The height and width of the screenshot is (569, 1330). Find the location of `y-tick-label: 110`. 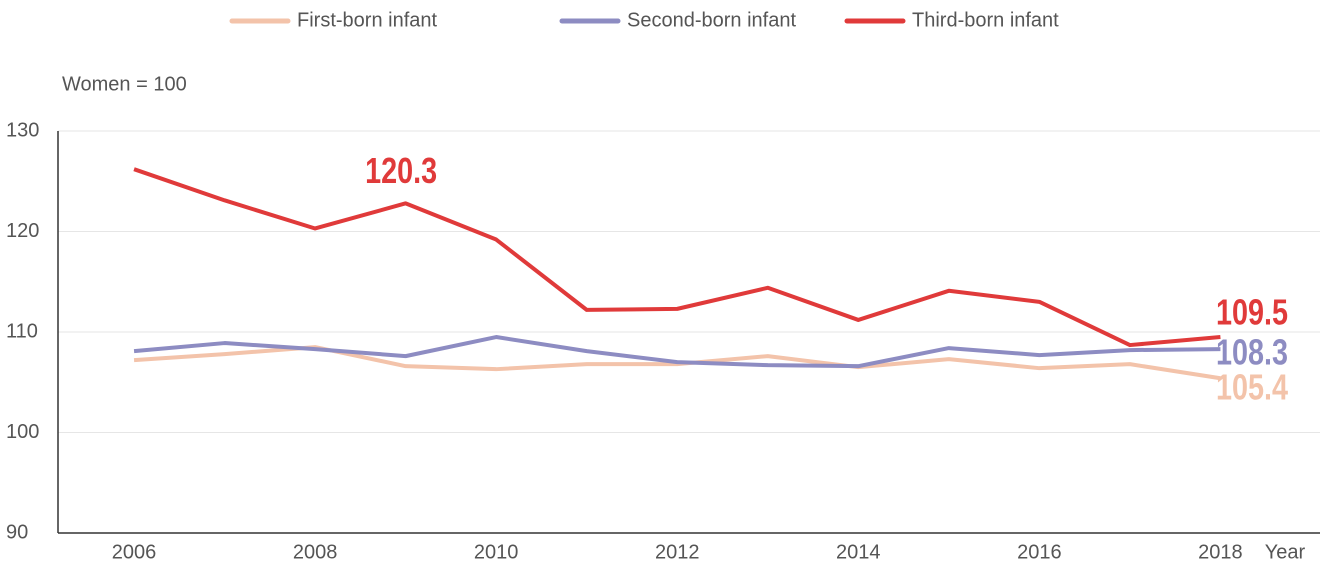

y-tick-label: 110 is located at coordinates (22, 331).